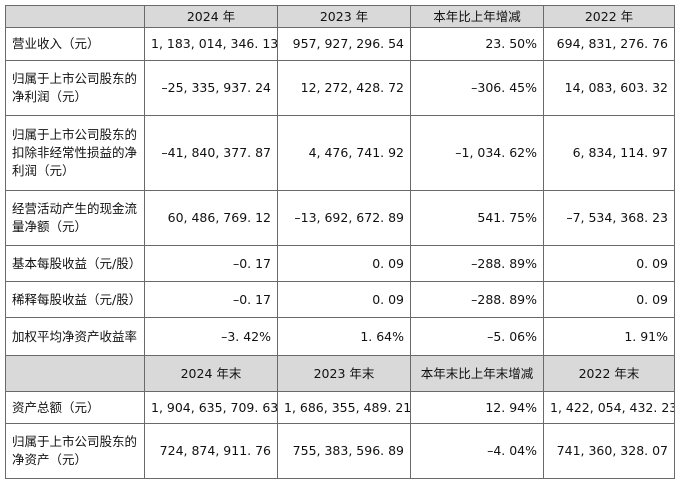  Describe the element at coordinates (344, 16) in the screenshot. I see `header-2023: 2023 年` at that location.